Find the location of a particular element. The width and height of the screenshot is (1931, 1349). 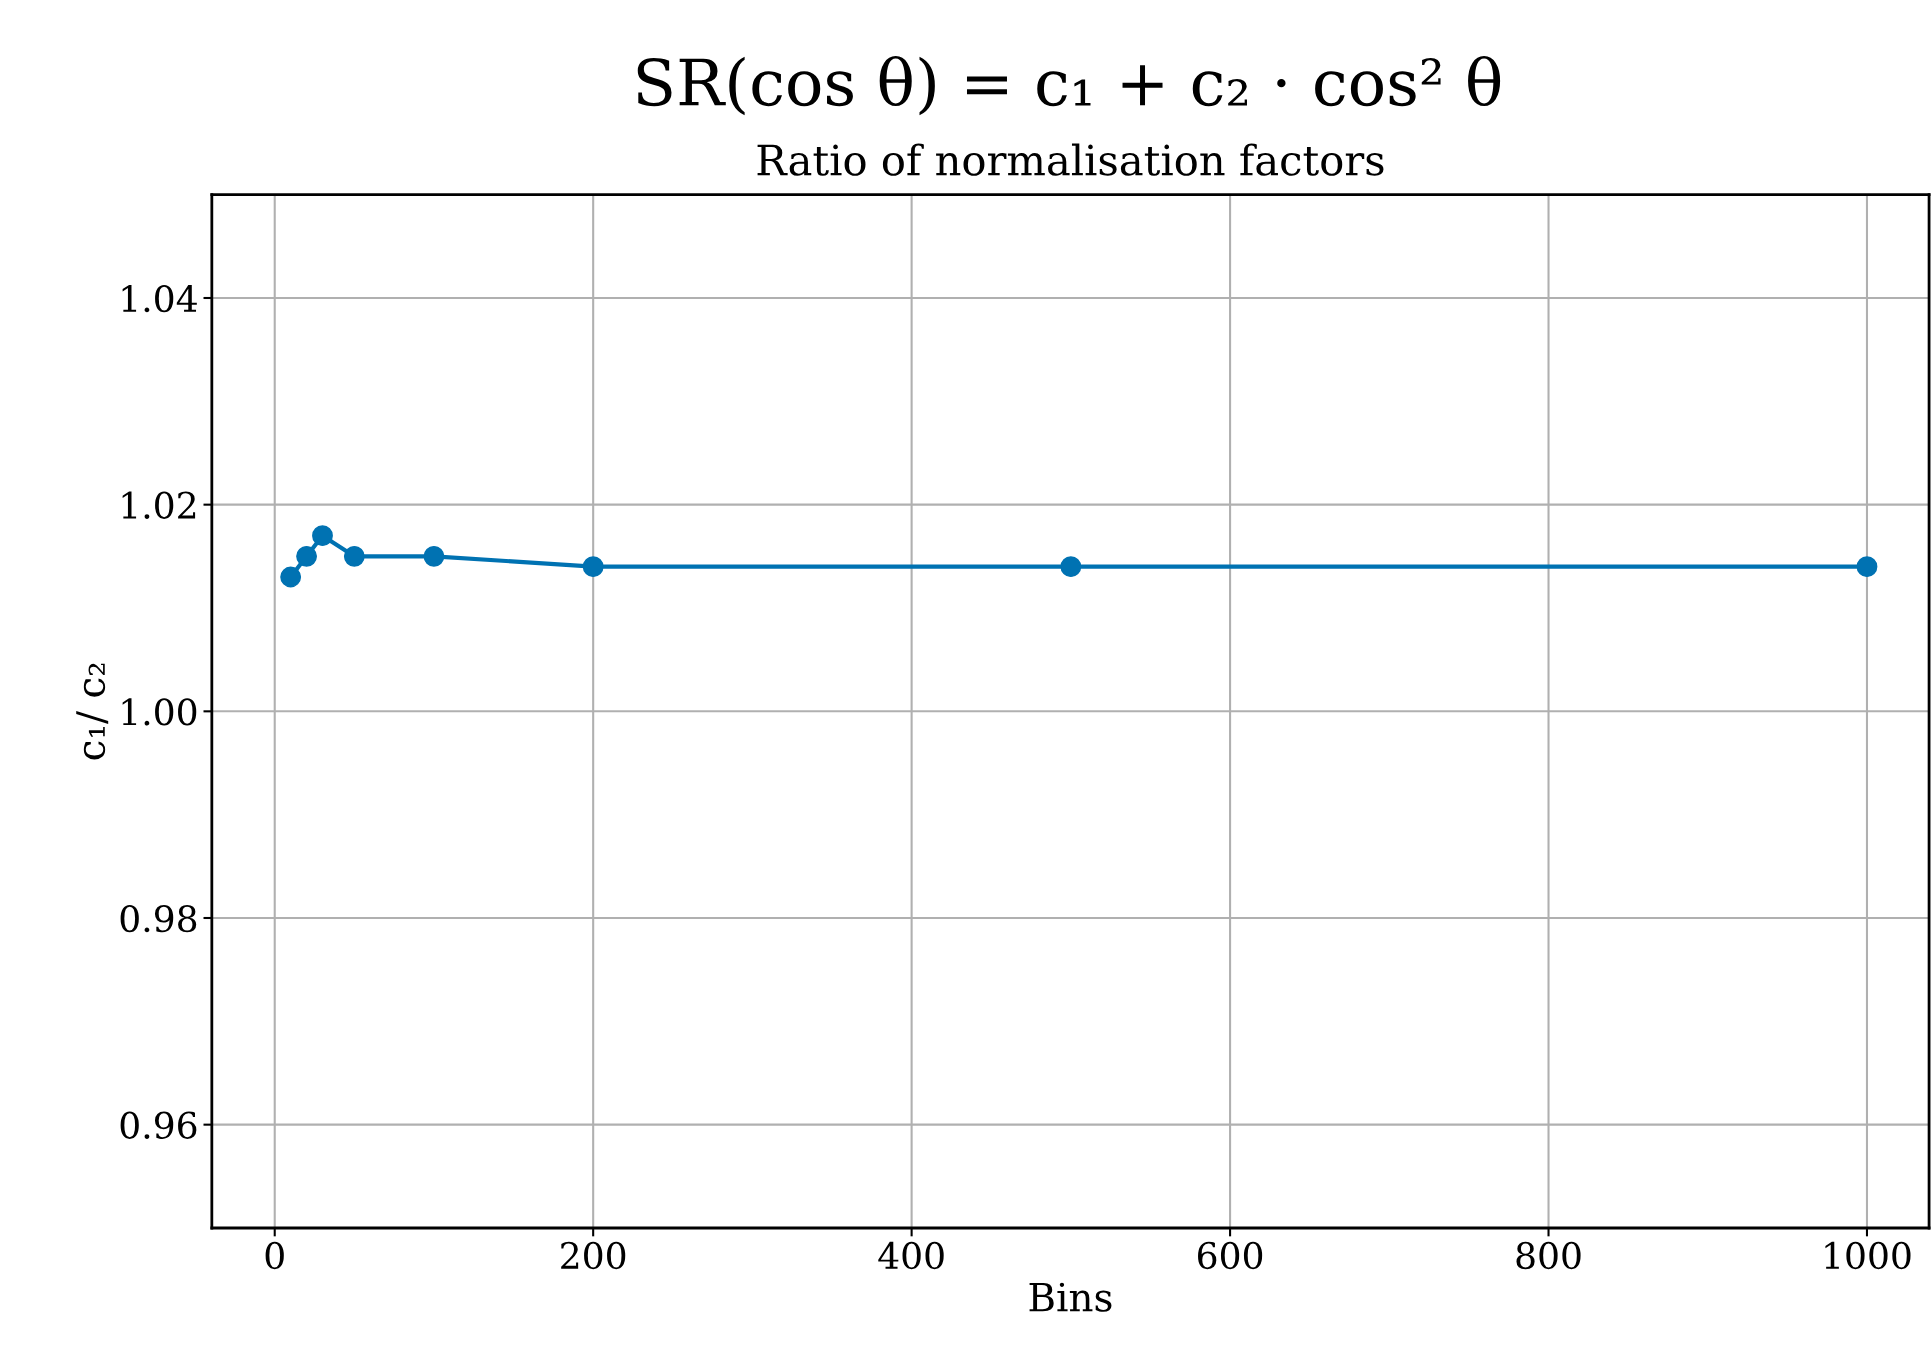

x-tick-label: 1000 is located at coordinates (1868, 1255).